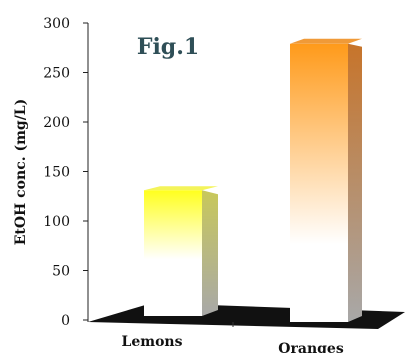  What do you see at coordinates (56, 24) in the screenshot?
I see `y-tick-label: 300` at bounding box center [56, 24].